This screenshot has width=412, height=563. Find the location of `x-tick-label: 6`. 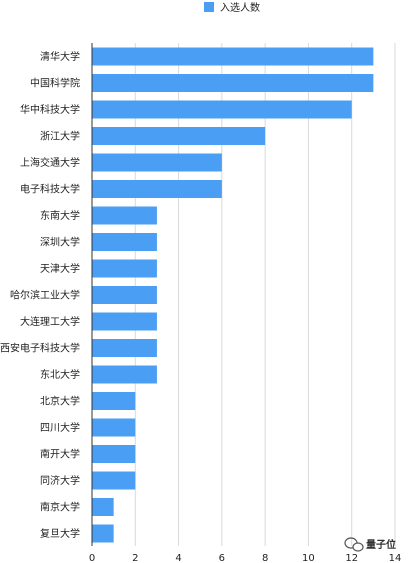

x-tick-label: 6 is located at coordinates (222, 558).